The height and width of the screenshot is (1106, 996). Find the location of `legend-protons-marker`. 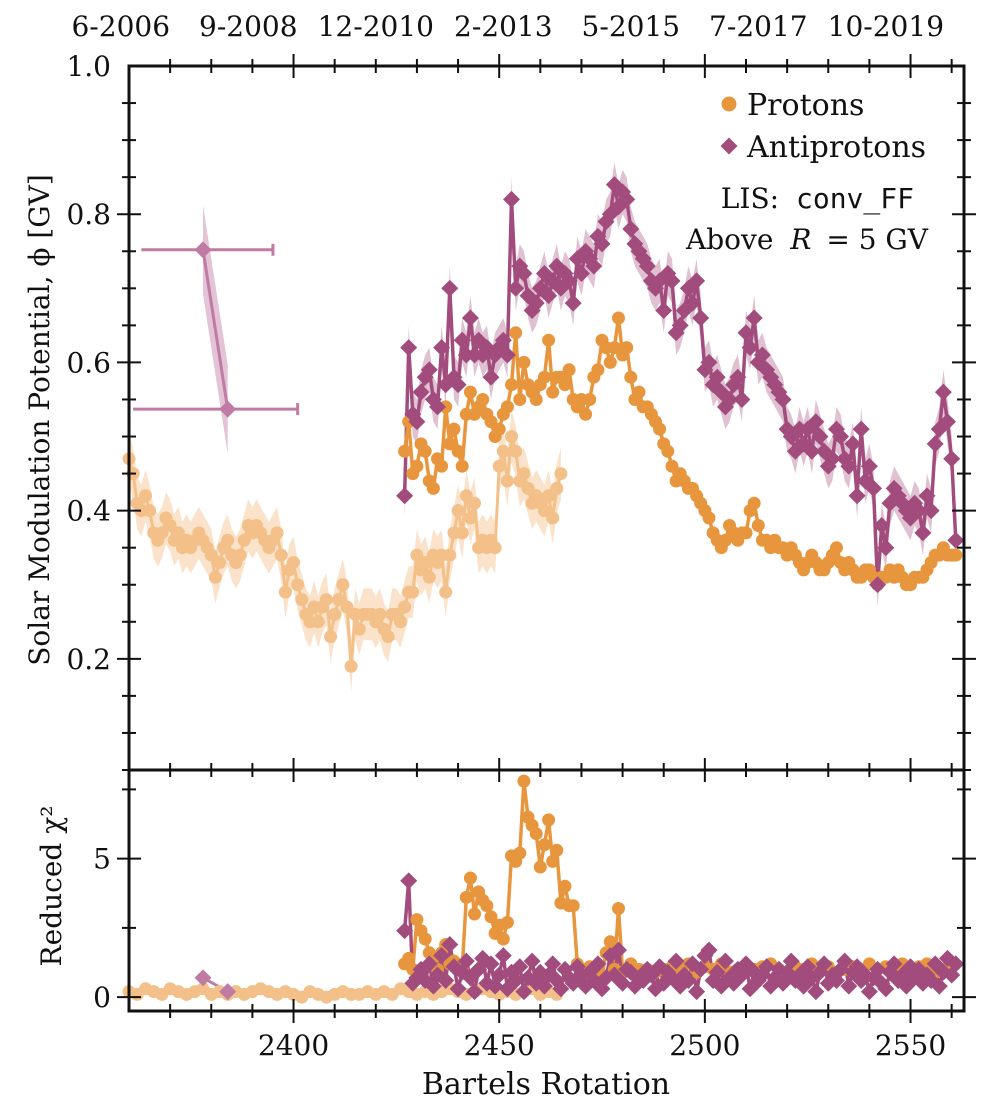

legend-protons-marker is located at coordinates (729, 104).